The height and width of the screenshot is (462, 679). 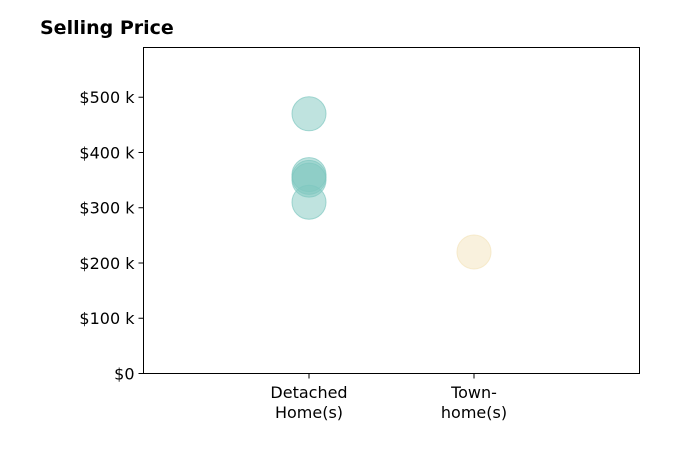 I want to click on y-tick-label: $500 k, so click(x=107, y=97).